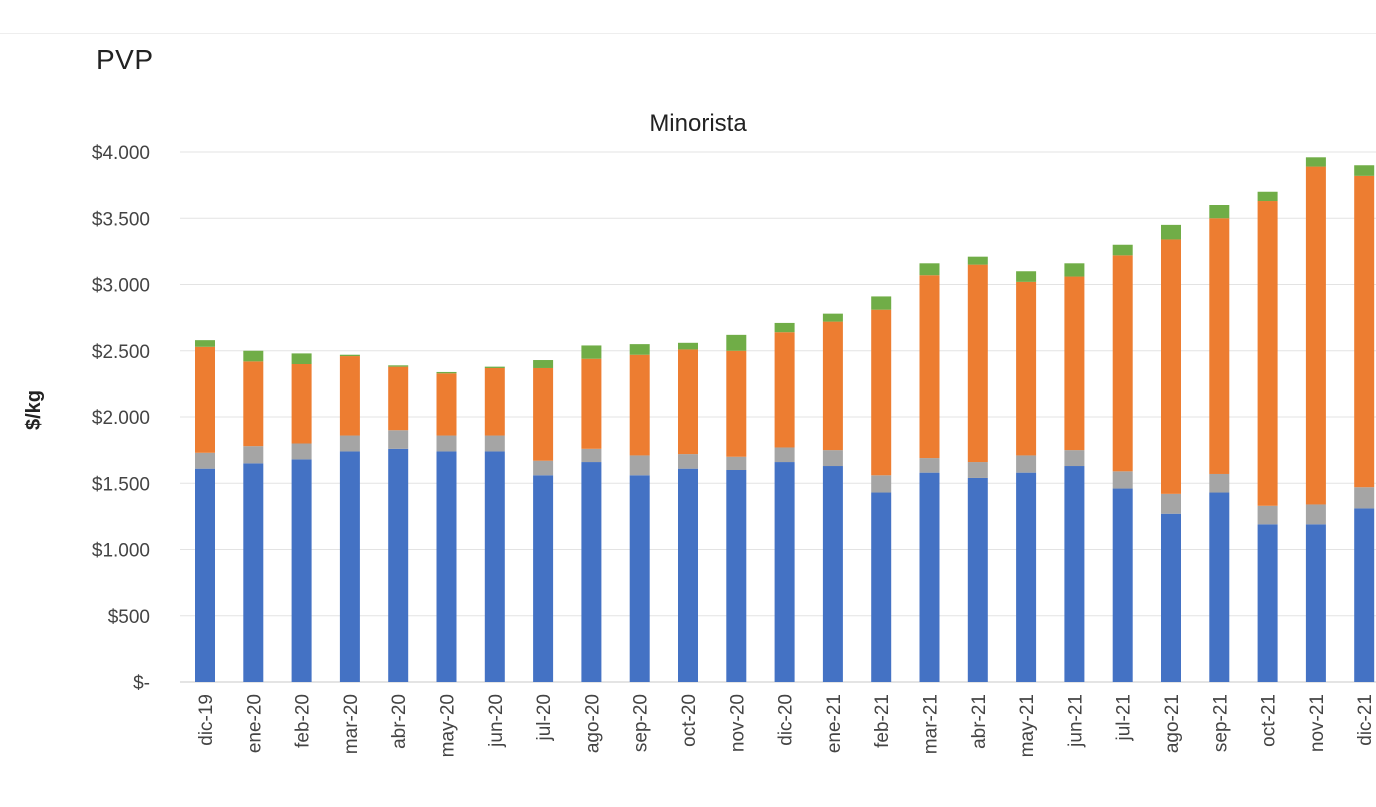 The width and height of the screenshot is (1376, 807). Describe the element at coordinates (1317, 723) in the screenshot. I see `x-tick-label: nov-21` at that location.